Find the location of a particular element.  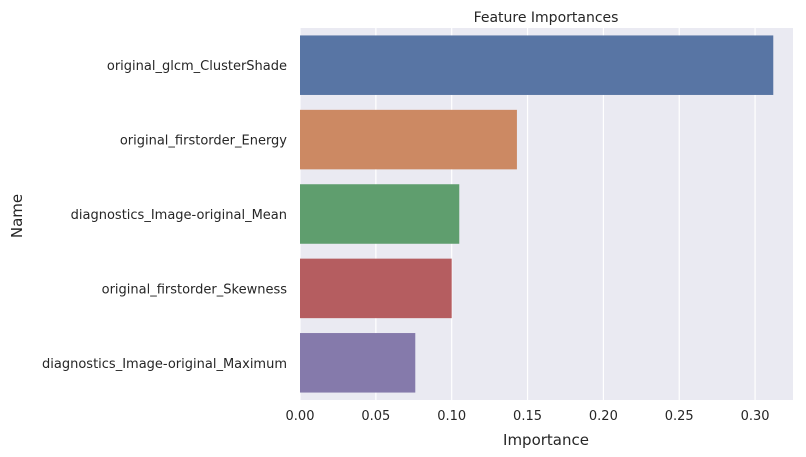

y-tick-label: diagnostics_Image-original_Mean is located at coordinates (179, 215).